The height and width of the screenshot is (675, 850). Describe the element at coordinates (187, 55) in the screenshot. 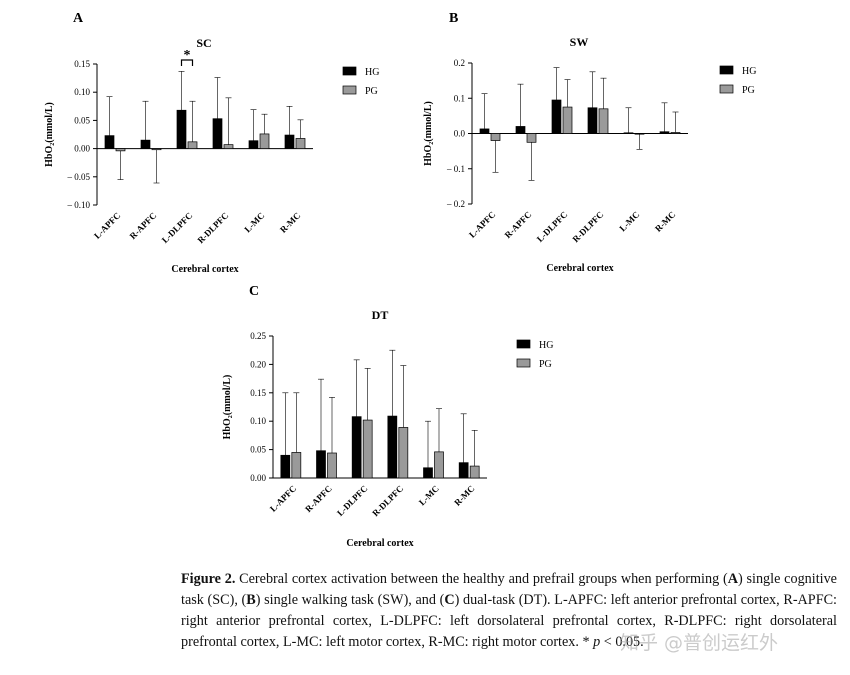

I see `significance-star: *` at that location.